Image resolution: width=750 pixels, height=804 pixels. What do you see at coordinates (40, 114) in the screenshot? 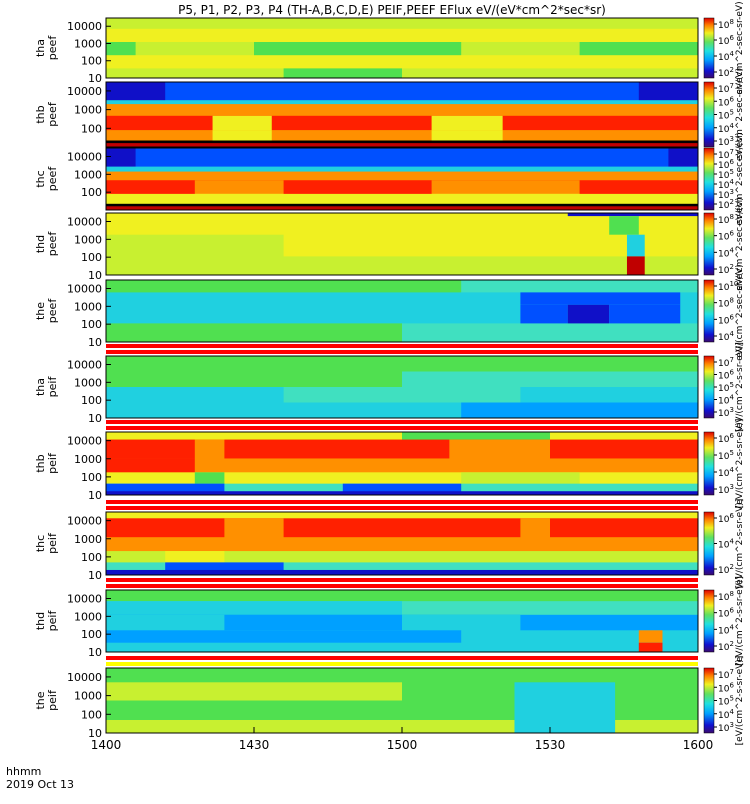
I see `y-axis-label: thb` at bounding box center [40, 114].